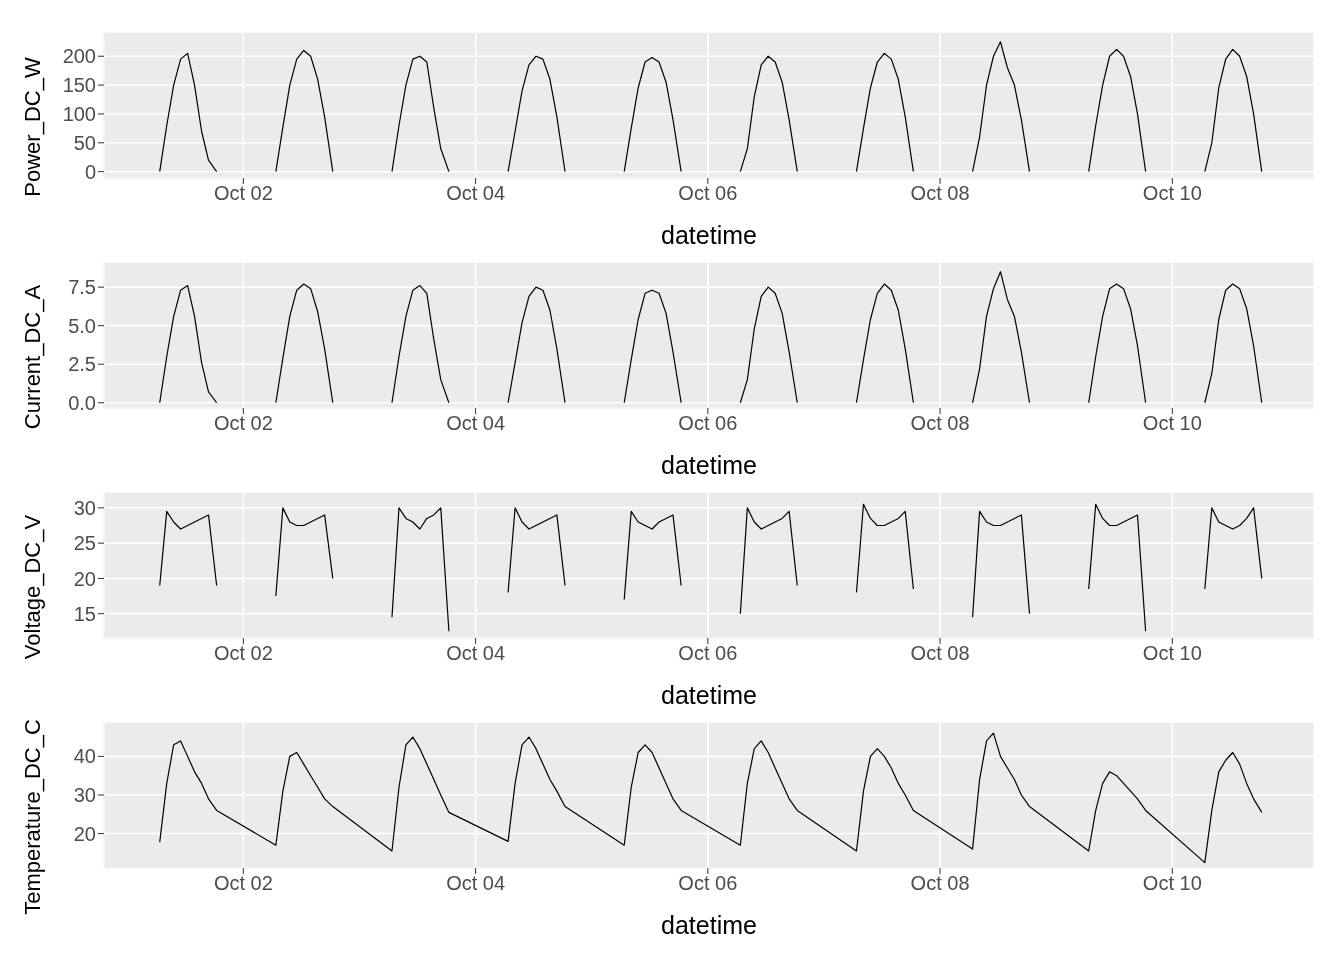  I want to click on y-tick-label: 25, so click(84, 543).